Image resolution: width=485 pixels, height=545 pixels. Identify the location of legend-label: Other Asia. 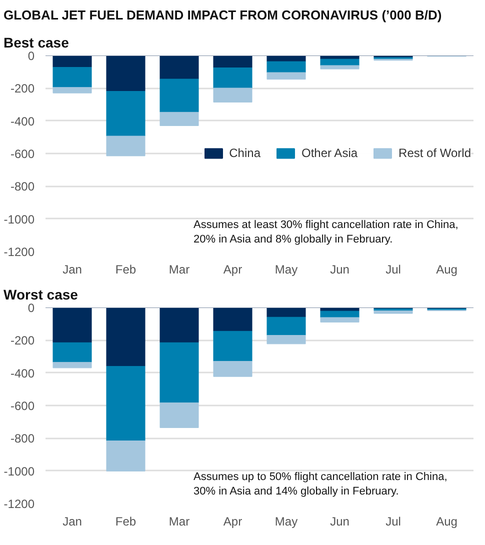
(330, 153).